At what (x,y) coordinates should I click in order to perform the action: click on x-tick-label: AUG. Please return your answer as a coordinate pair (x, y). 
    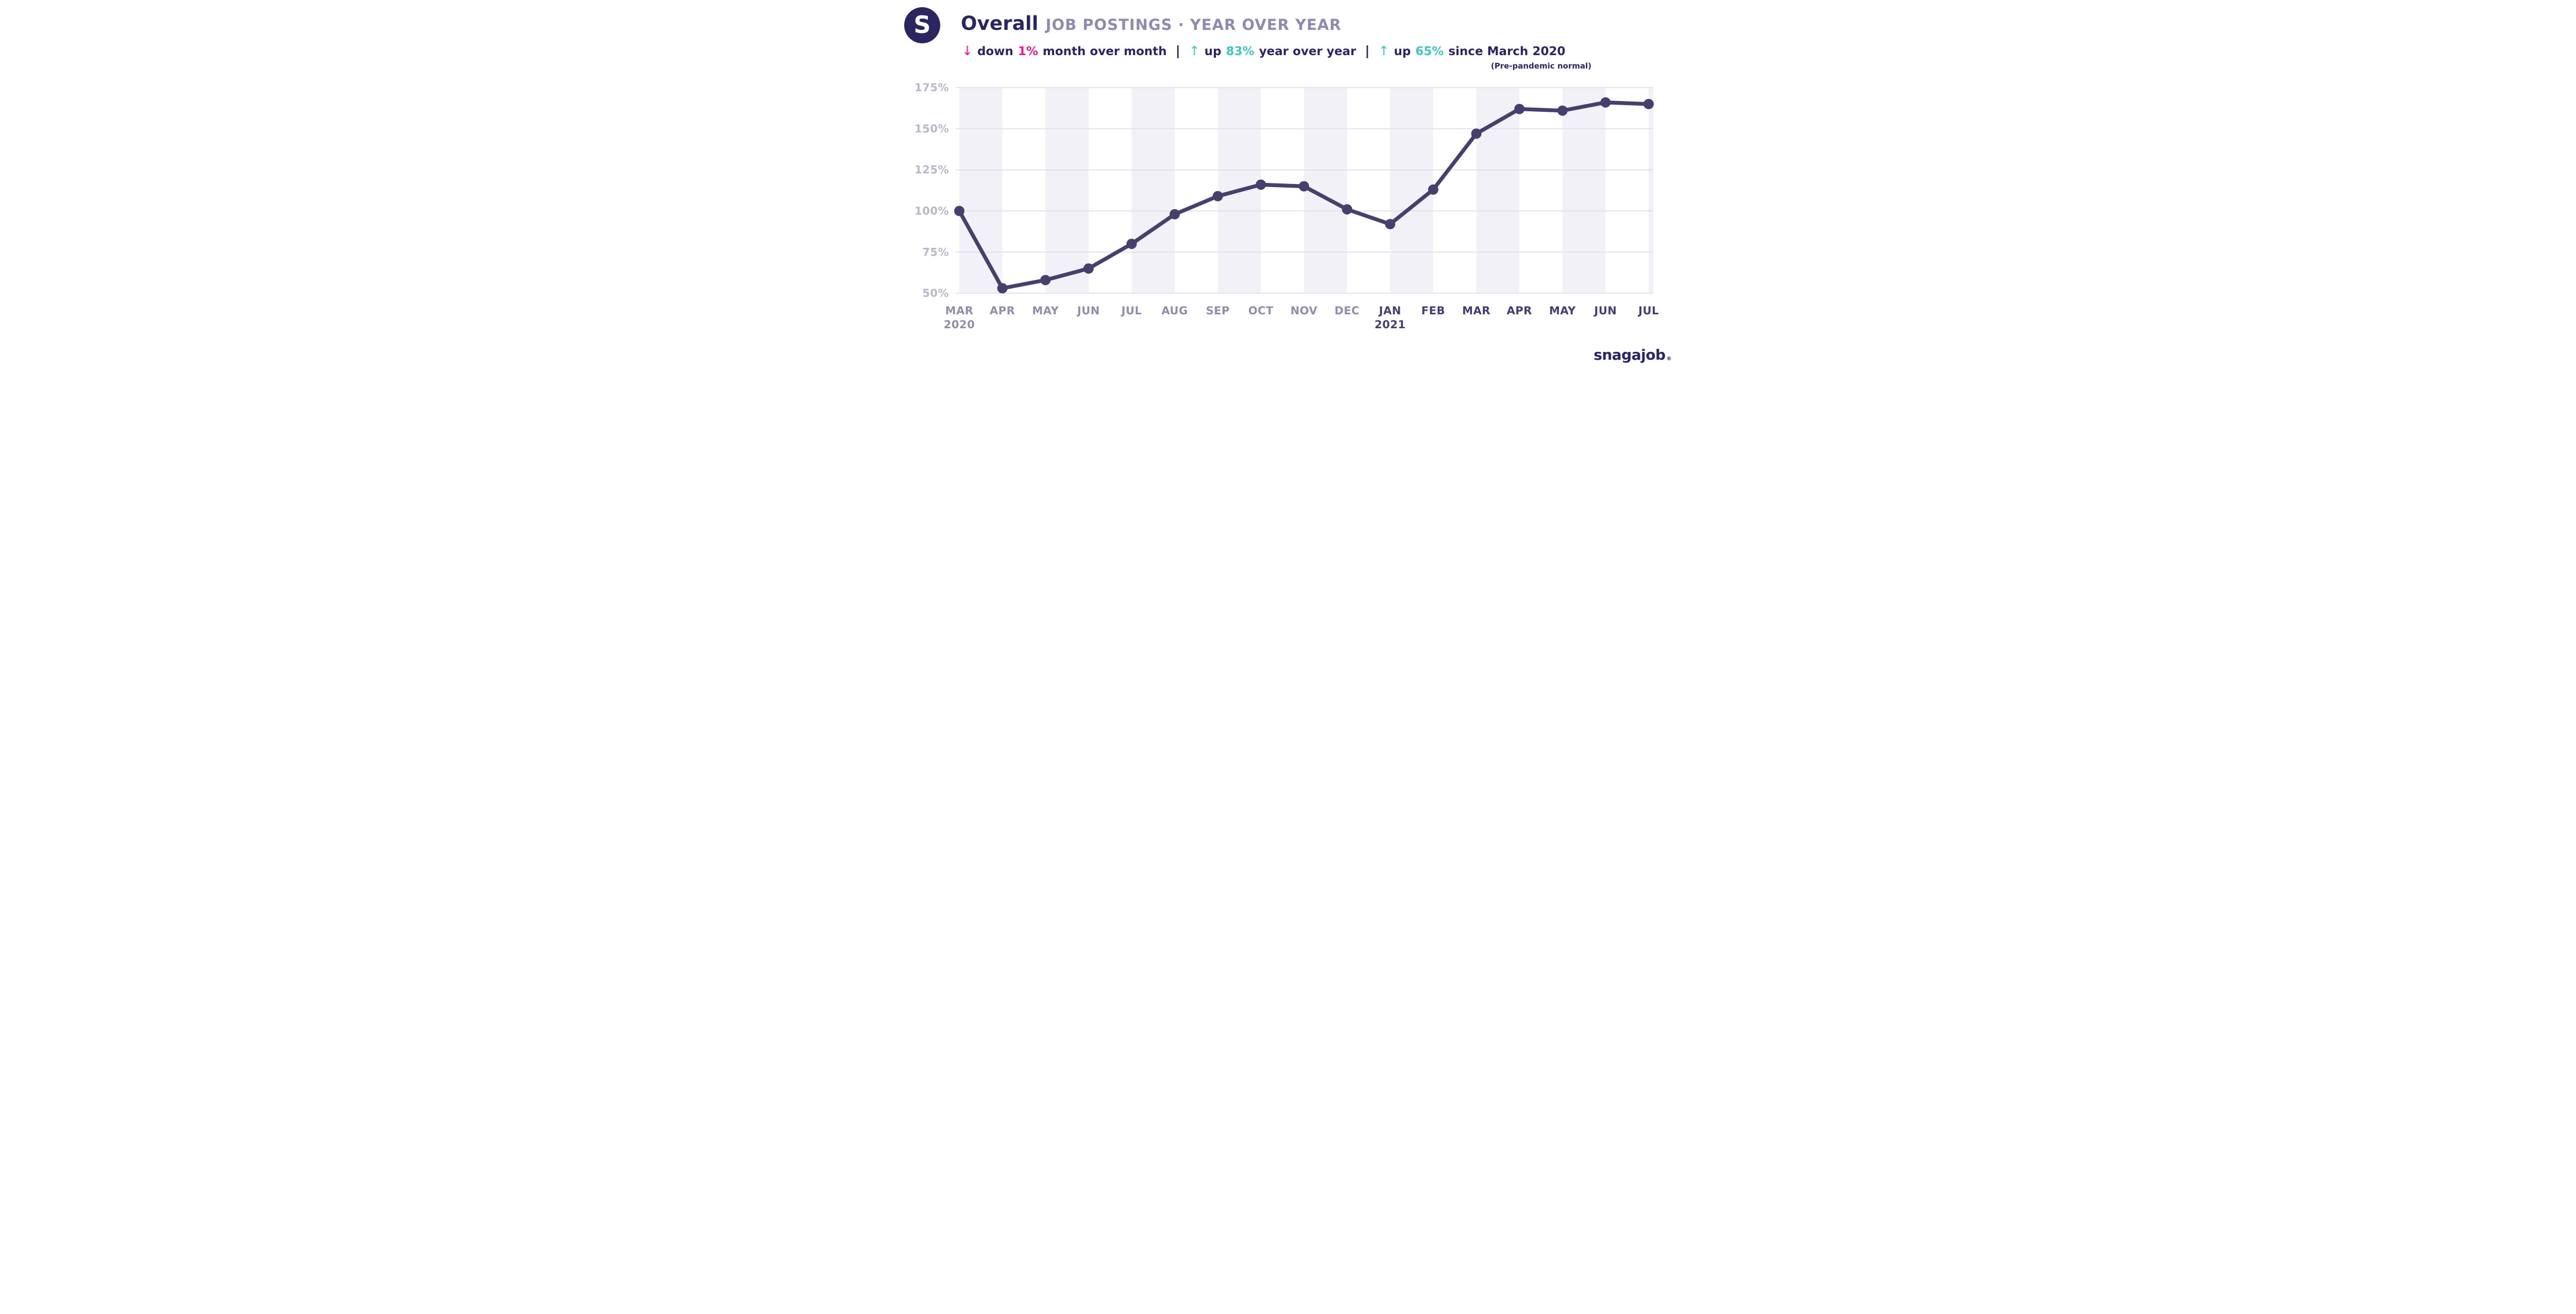
    Looking at the image, I should click on (1174, 311).